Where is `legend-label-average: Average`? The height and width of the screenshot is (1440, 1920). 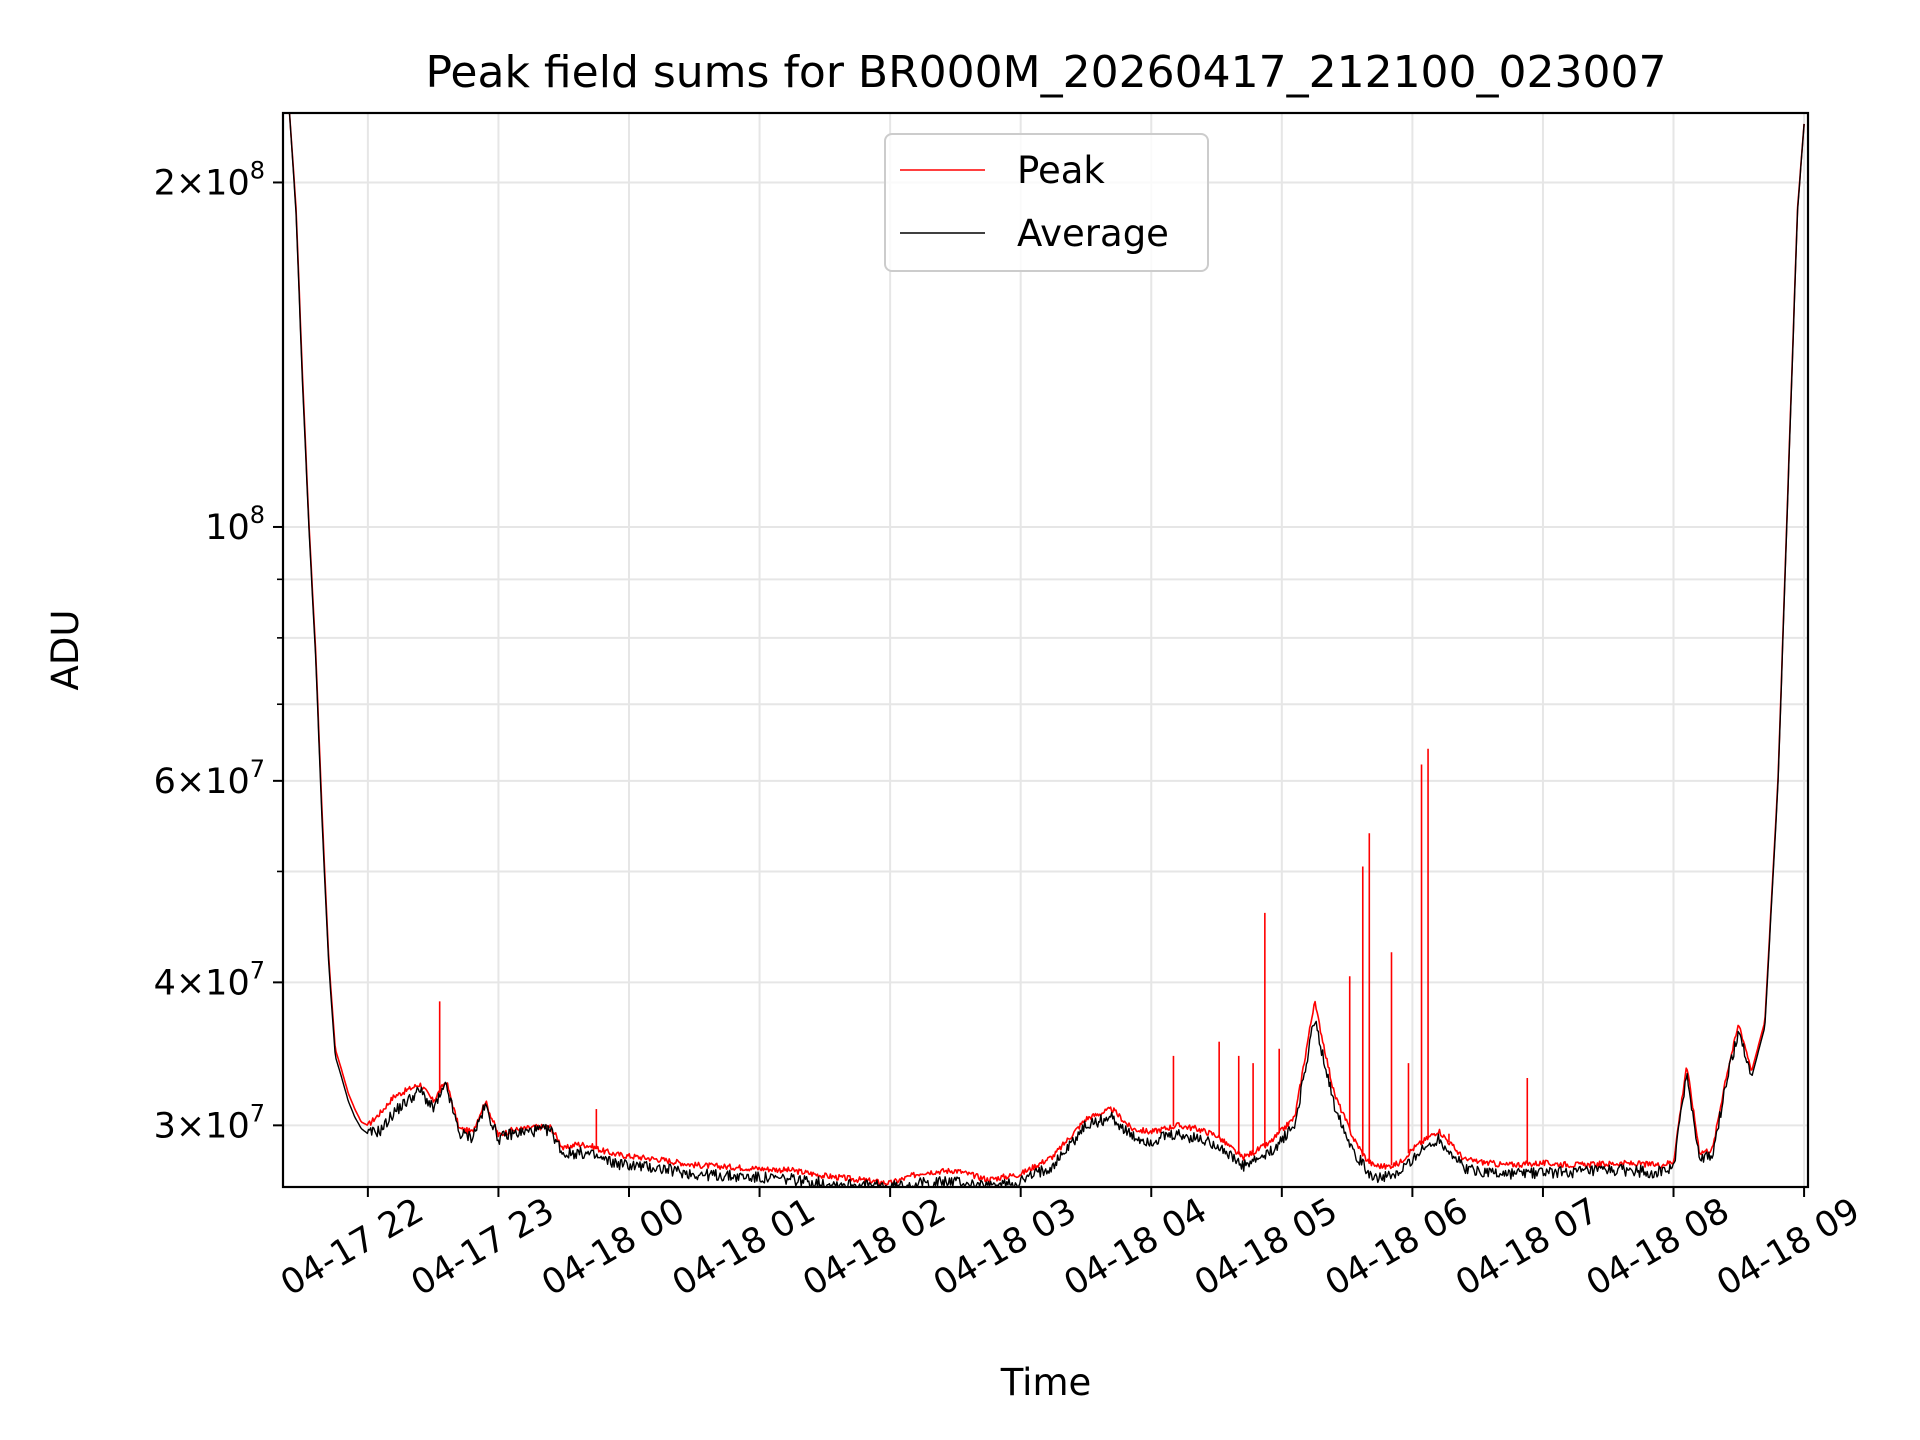
legend-label-average: Average is located at coordinates (1093, 233).